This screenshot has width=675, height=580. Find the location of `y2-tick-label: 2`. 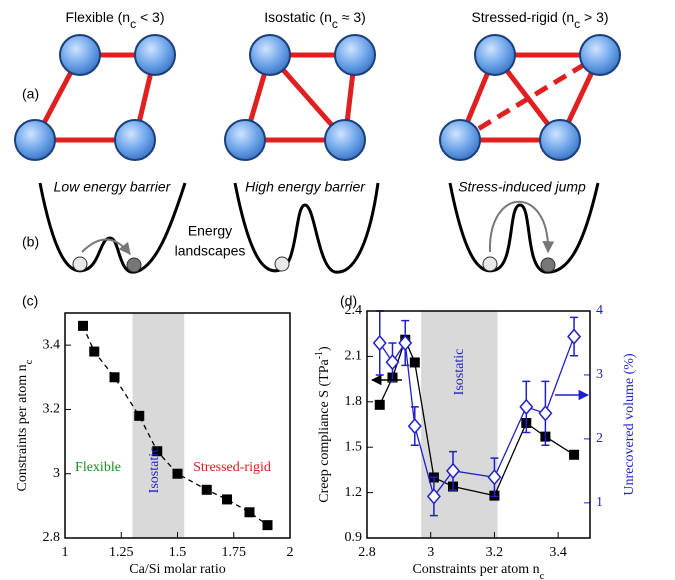

y2-tick-label: 2 is located at coordinates (599, 438).